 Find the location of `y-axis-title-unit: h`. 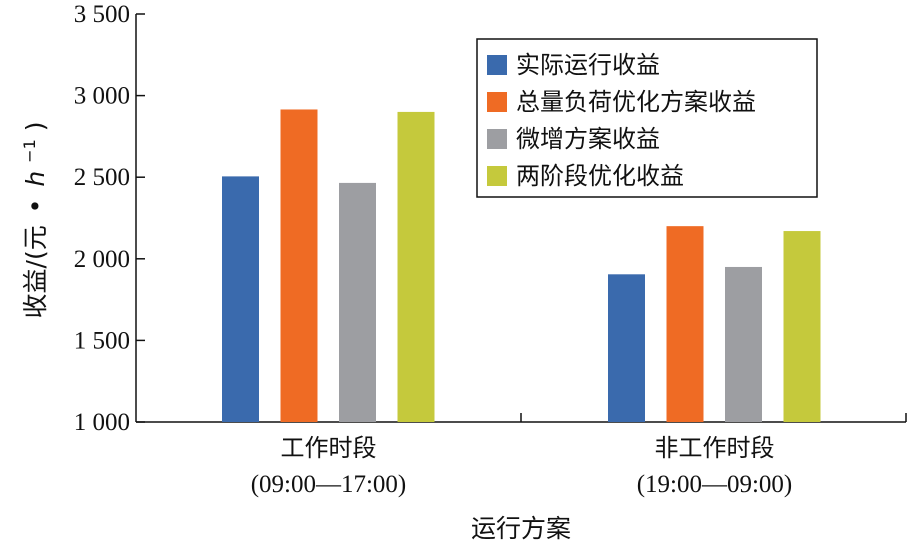

y-axis-title-unit: h is located at coordinates (35, 179).